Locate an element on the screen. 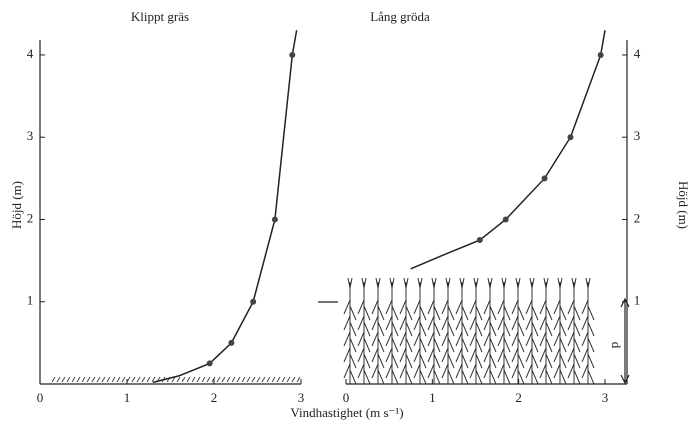 This screenshot has height=431, width=694. panel-title: Klippt gräs is located at coordinates (160, 16).